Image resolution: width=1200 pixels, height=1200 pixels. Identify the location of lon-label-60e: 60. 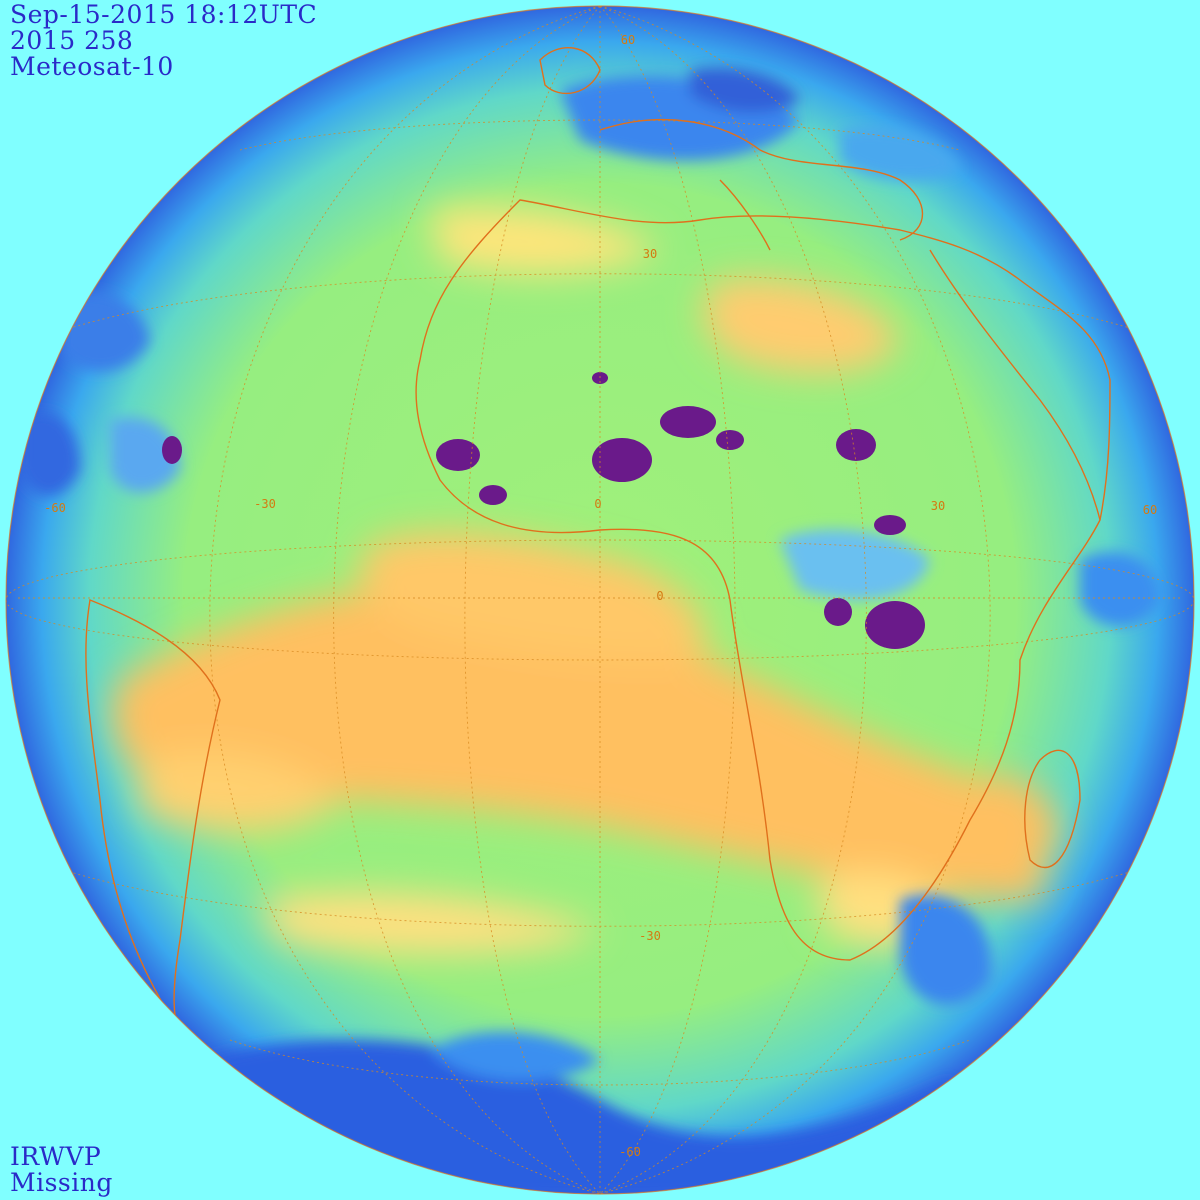
(1150, 510).